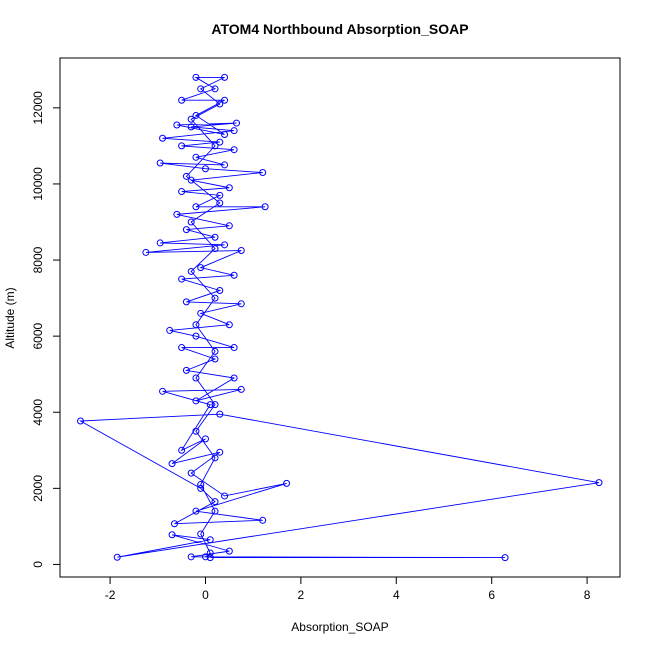 Image resolution: width=650 pixels, height=655 pixels. I want to click on chart-title: ATOM4 Northbound Absorption_SOAP, so click(339, 29).